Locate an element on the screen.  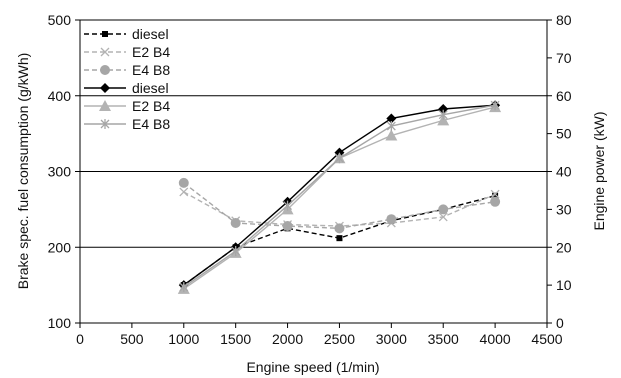
legend-marker-power-diesel is located at coordinates (105, 88).